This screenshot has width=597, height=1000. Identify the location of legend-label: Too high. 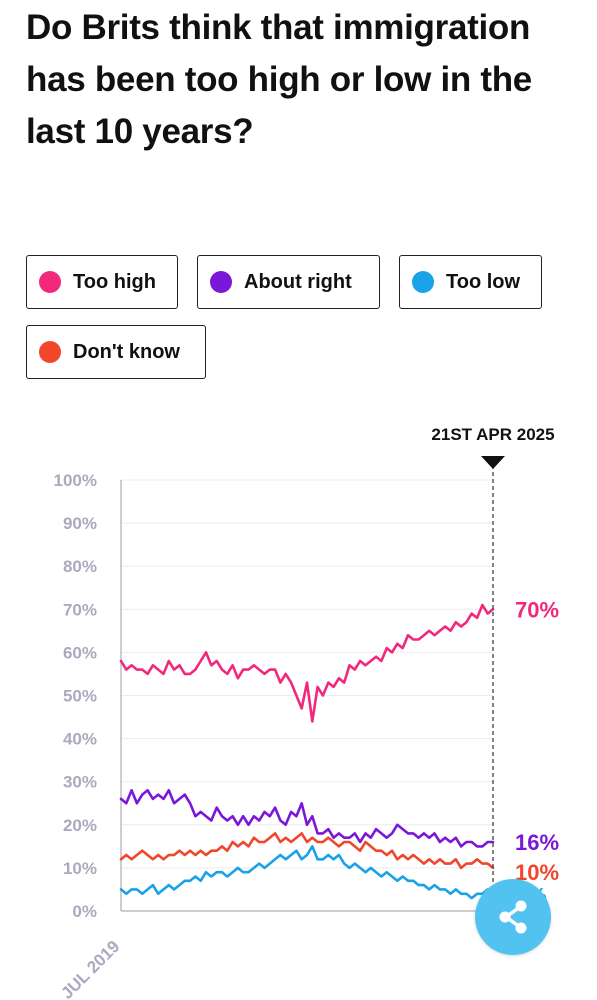
(114, 281).